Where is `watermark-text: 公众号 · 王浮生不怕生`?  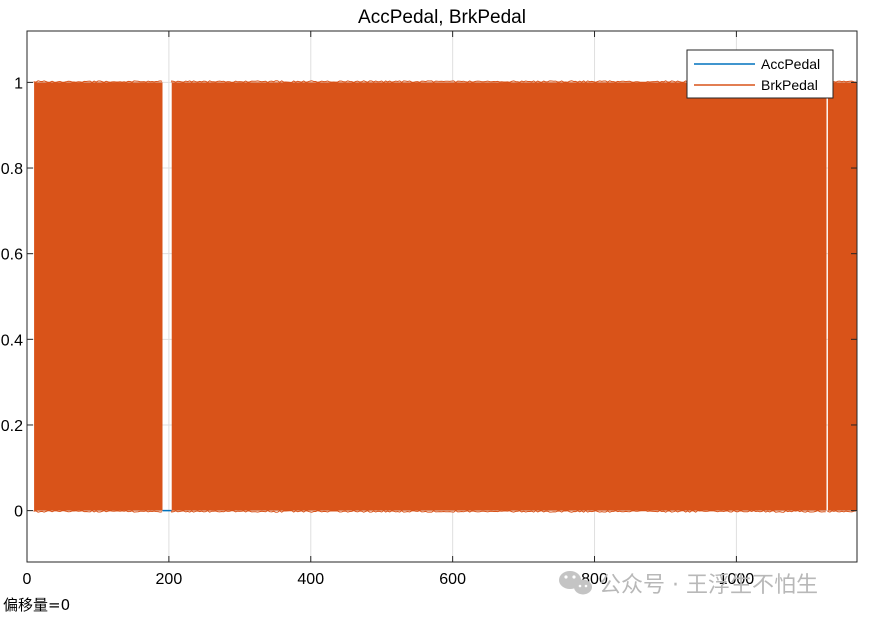
watermark-text: 公众号 · 王浮生不怕生 is located at coordinates (708, 585).